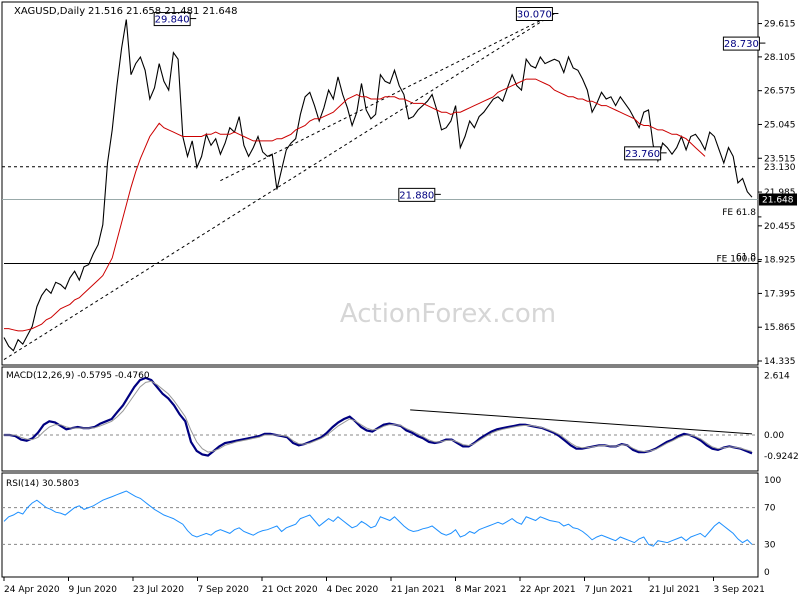 This screenshot has width=800, height=600. I want to click on macd-label: MACD(12,26,9) -0.5795 -0.4760, so click(78, 376).